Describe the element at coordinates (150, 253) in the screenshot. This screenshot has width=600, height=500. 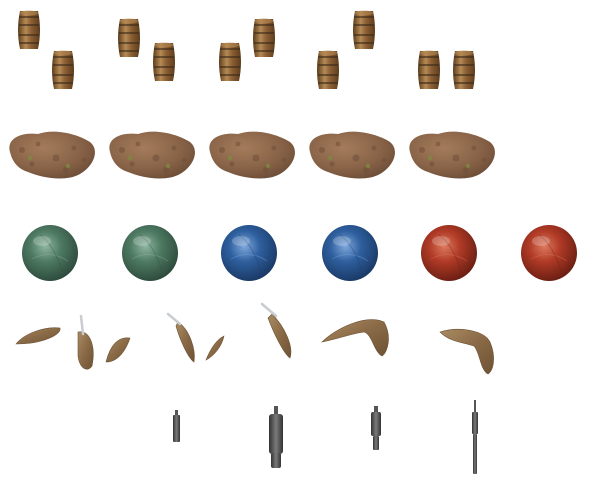
I see `orb-sprite-2-green` at that location.